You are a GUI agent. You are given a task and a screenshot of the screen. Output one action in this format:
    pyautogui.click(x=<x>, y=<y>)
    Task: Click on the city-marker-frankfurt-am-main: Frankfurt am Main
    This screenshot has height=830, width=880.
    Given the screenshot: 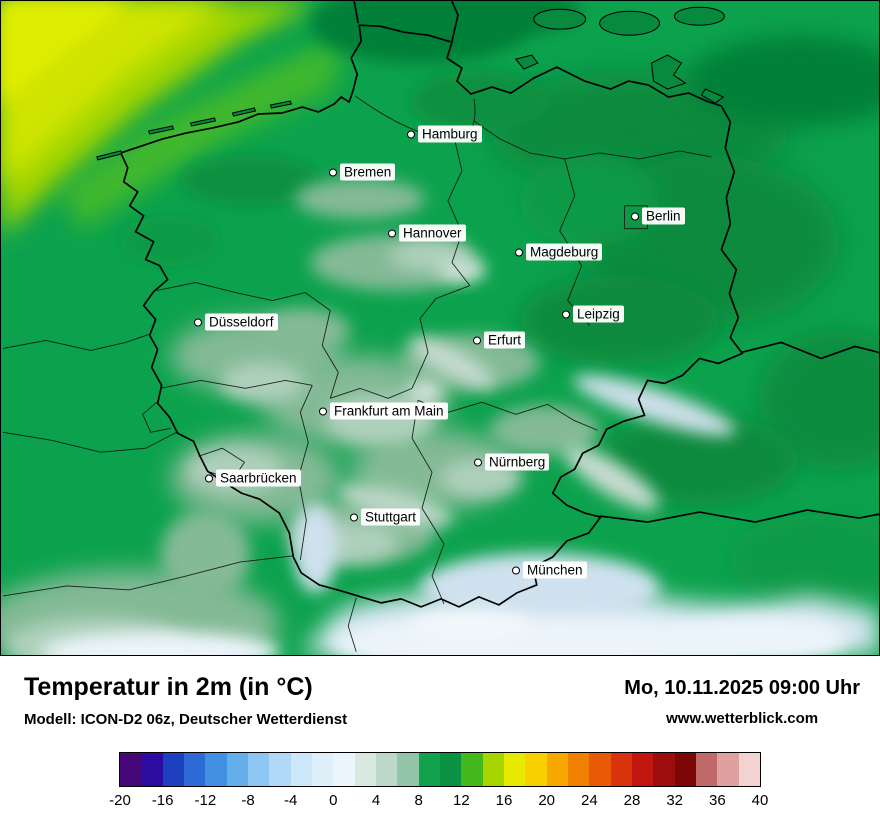 What is the action you would take?
    pyautogui.click(x=383, y=411)
    